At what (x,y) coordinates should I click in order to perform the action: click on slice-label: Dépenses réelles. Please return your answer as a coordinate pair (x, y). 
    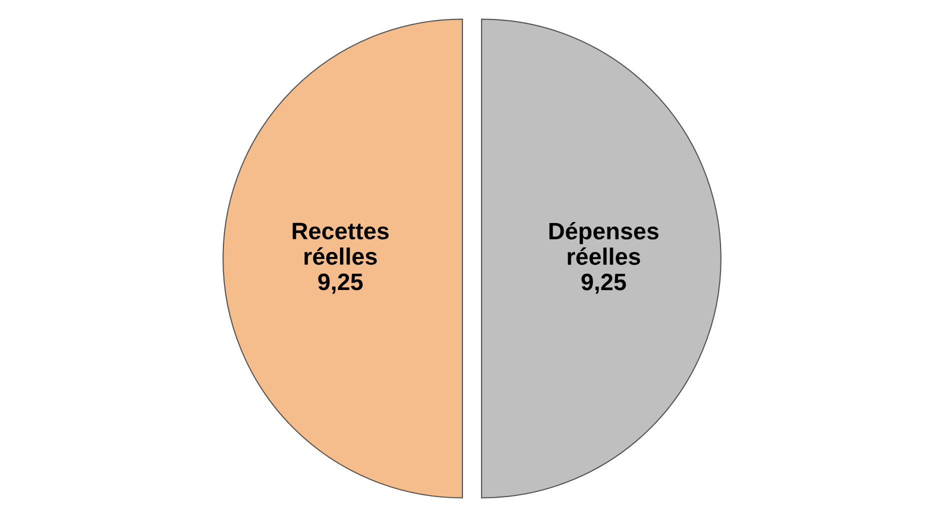
    Looking at the image, I should click on (603, 243).